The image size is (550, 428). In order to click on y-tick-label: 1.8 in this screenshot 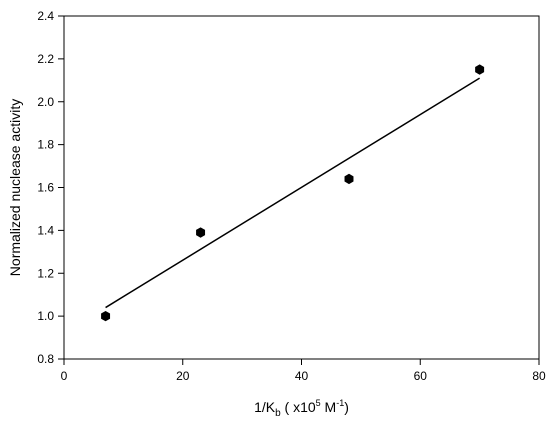, I will do `click(45, 145)`.